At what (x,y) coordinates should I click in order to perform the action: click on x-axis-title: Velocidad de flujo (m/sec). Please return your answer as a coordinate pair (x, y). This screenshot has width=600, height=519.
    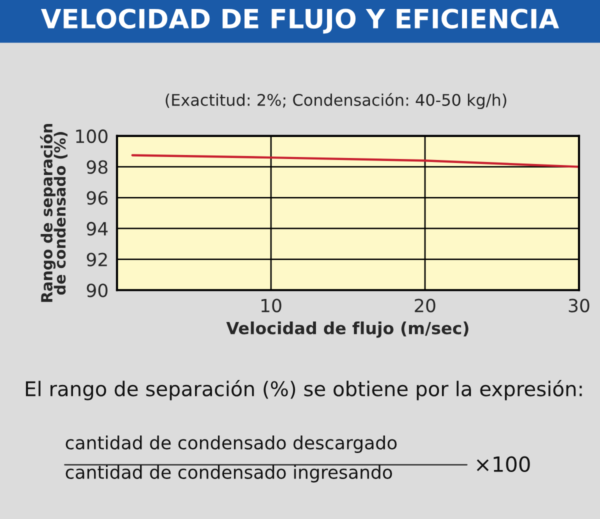
    Looking at the image, I should click on (347, 329).